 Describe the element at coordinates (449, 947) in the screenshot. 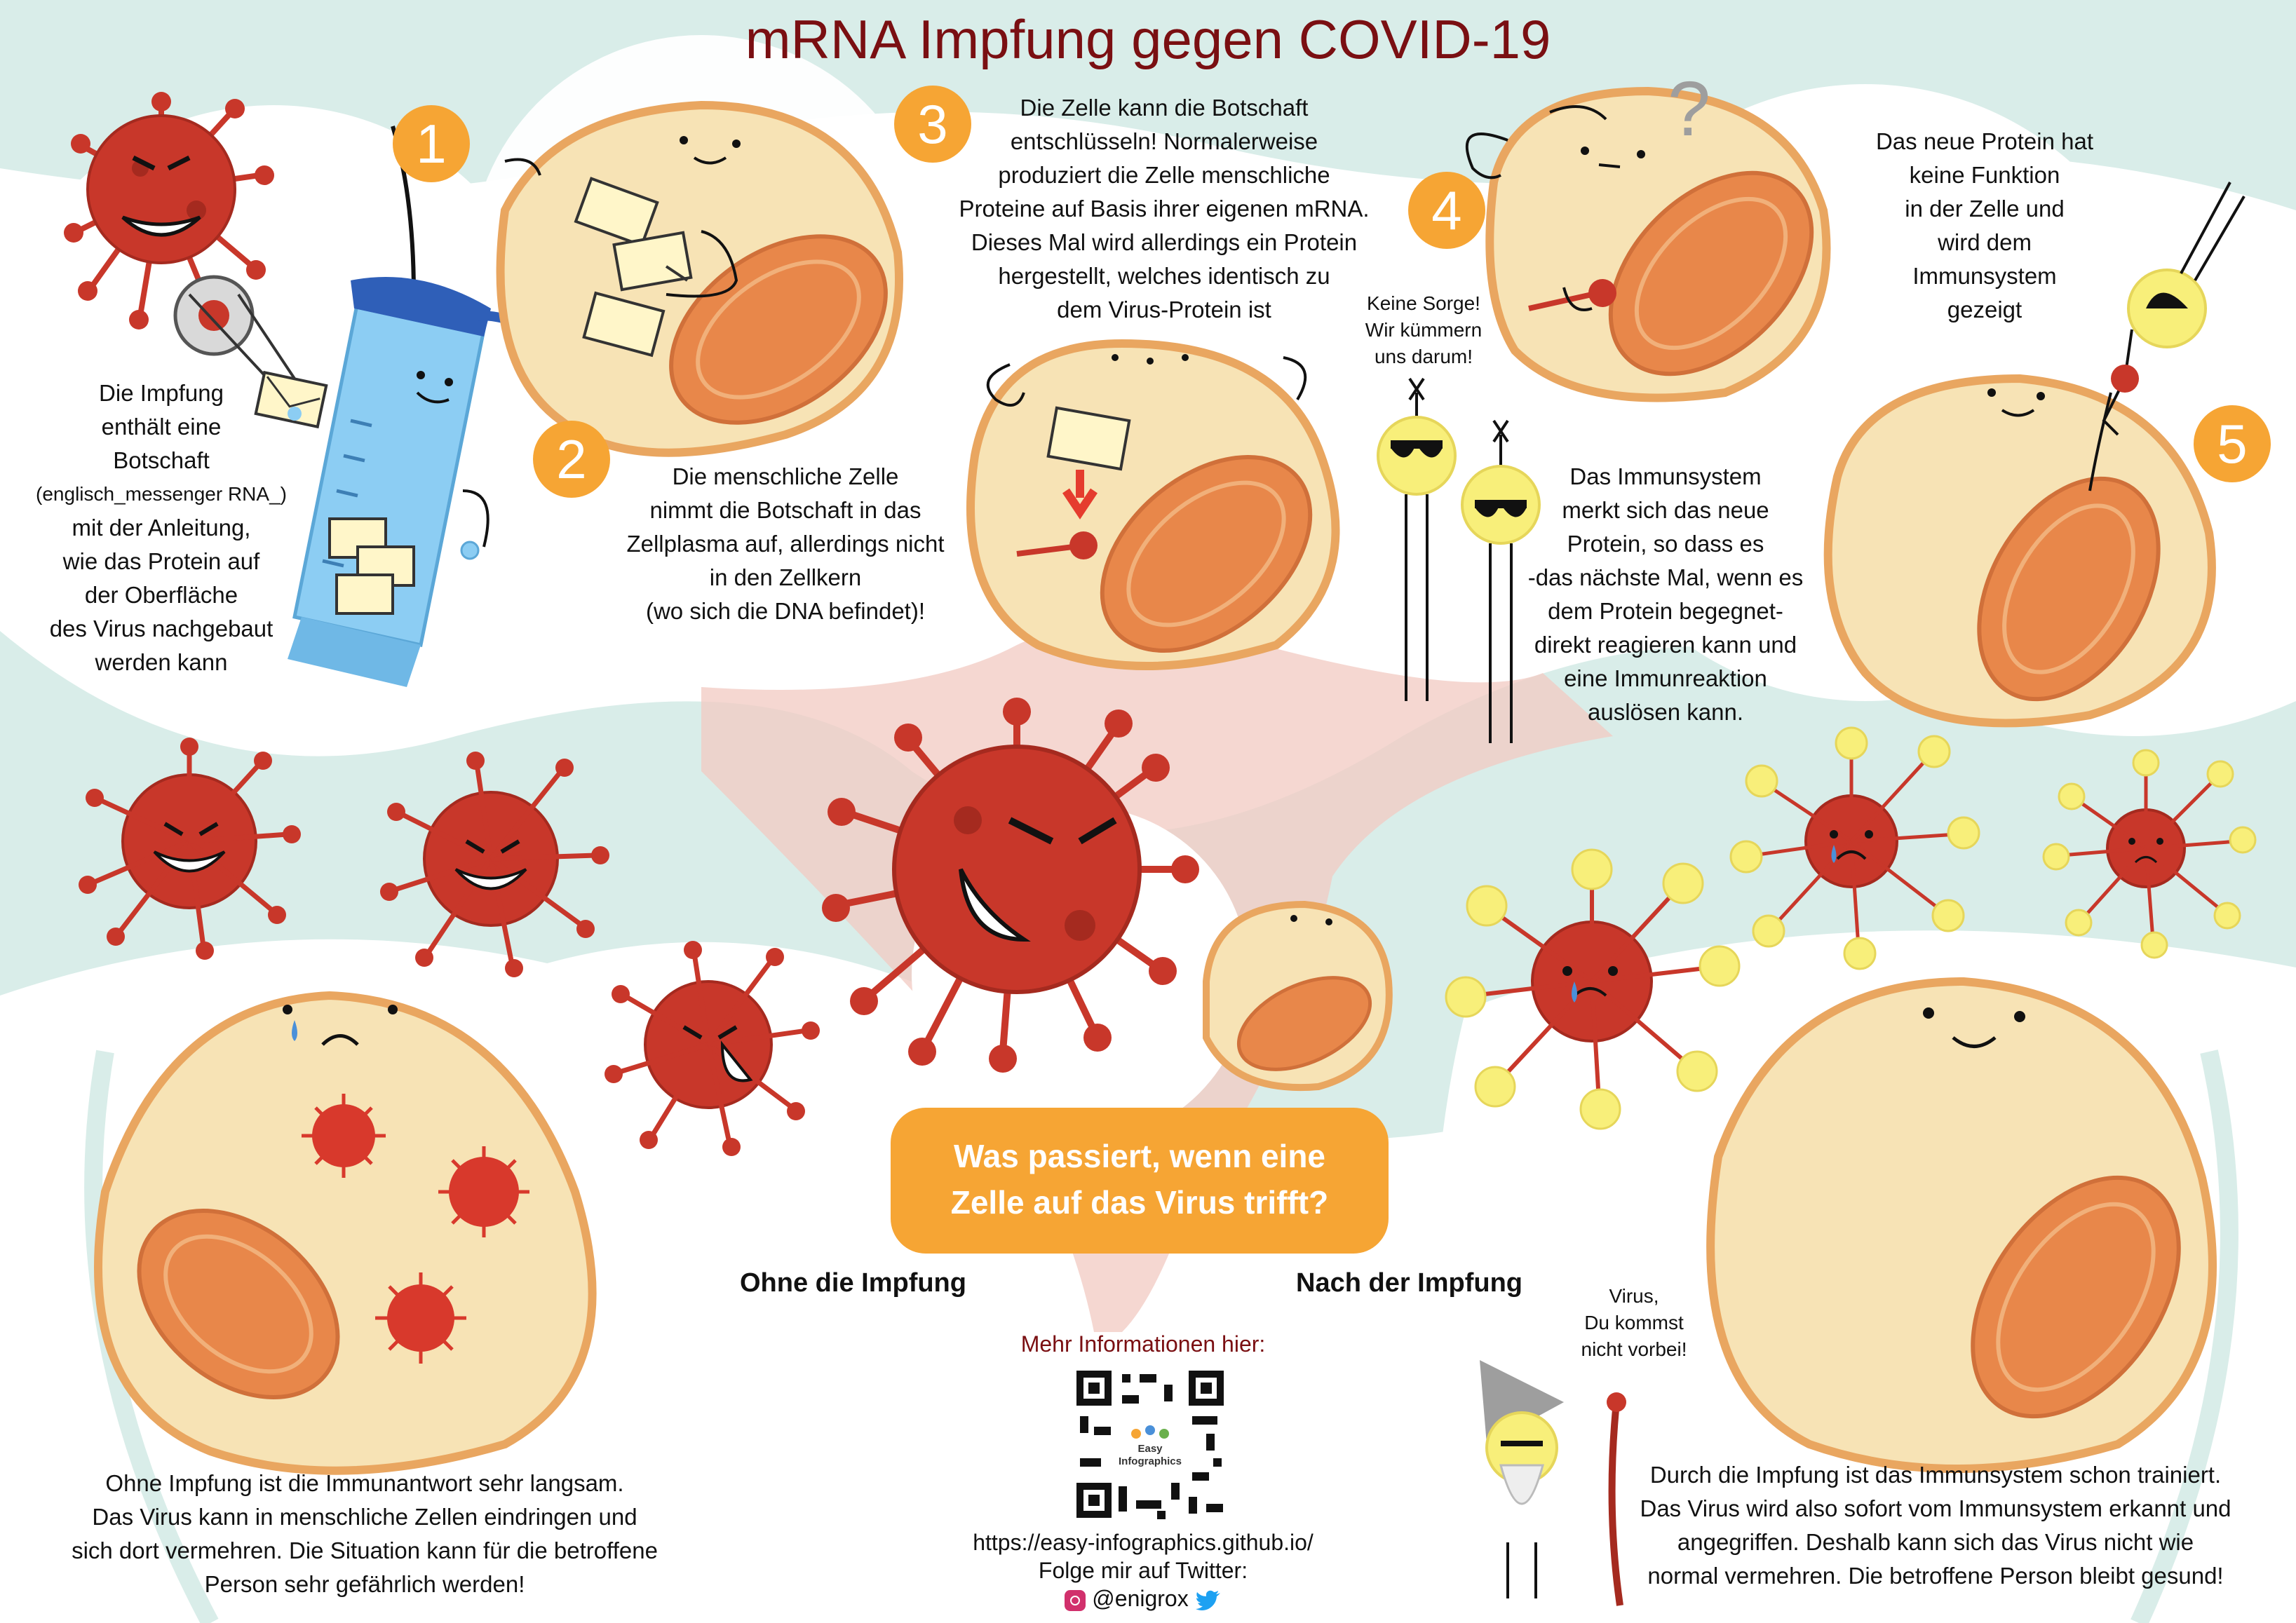

I see `virus-row-left` at that location.